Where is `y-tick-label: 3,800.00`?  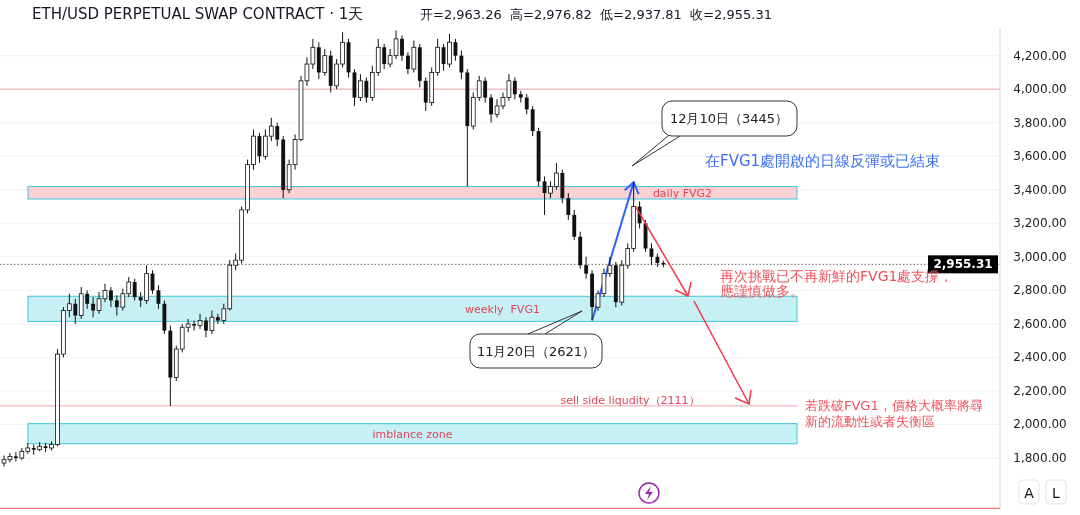 y-tick-label: 3,800.00 is located at coordinates (1040, 122).